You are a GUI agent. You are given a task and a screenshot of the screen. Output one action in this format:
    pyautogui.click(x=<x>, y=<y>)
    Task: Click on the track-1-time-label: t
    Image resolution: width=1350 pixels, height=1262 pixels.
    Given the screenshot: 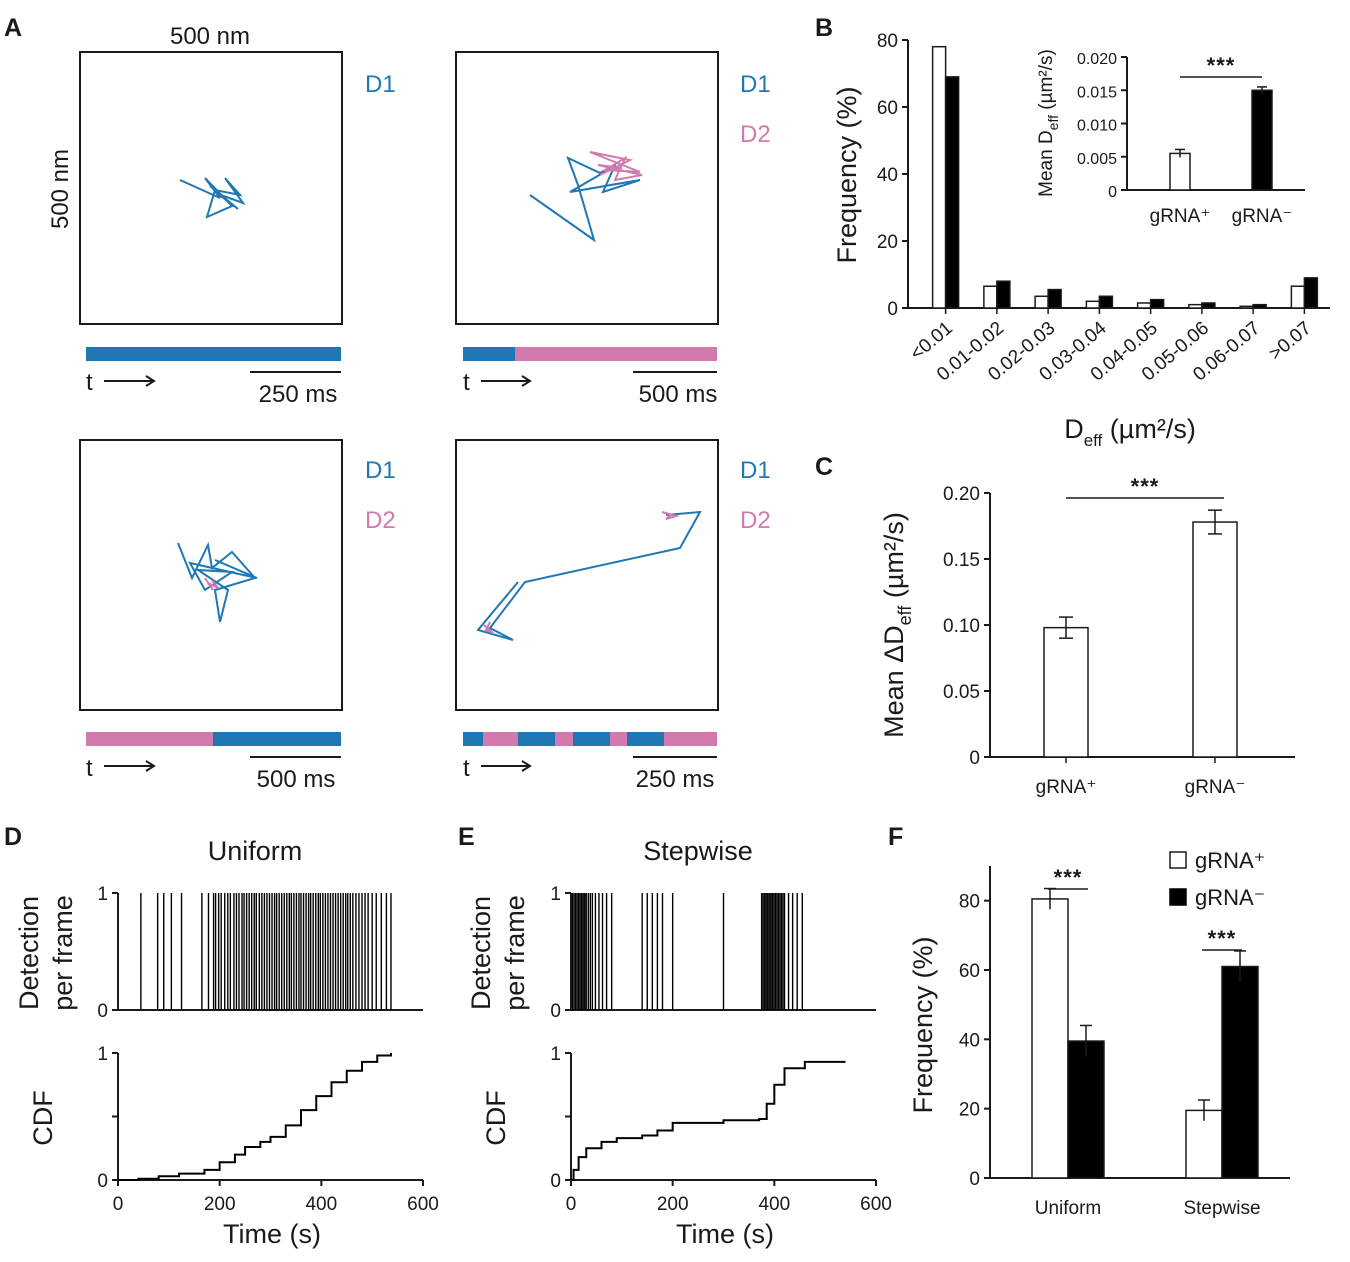 What is the action you would take?
    pyautogui.click(x=89, y=382)
    